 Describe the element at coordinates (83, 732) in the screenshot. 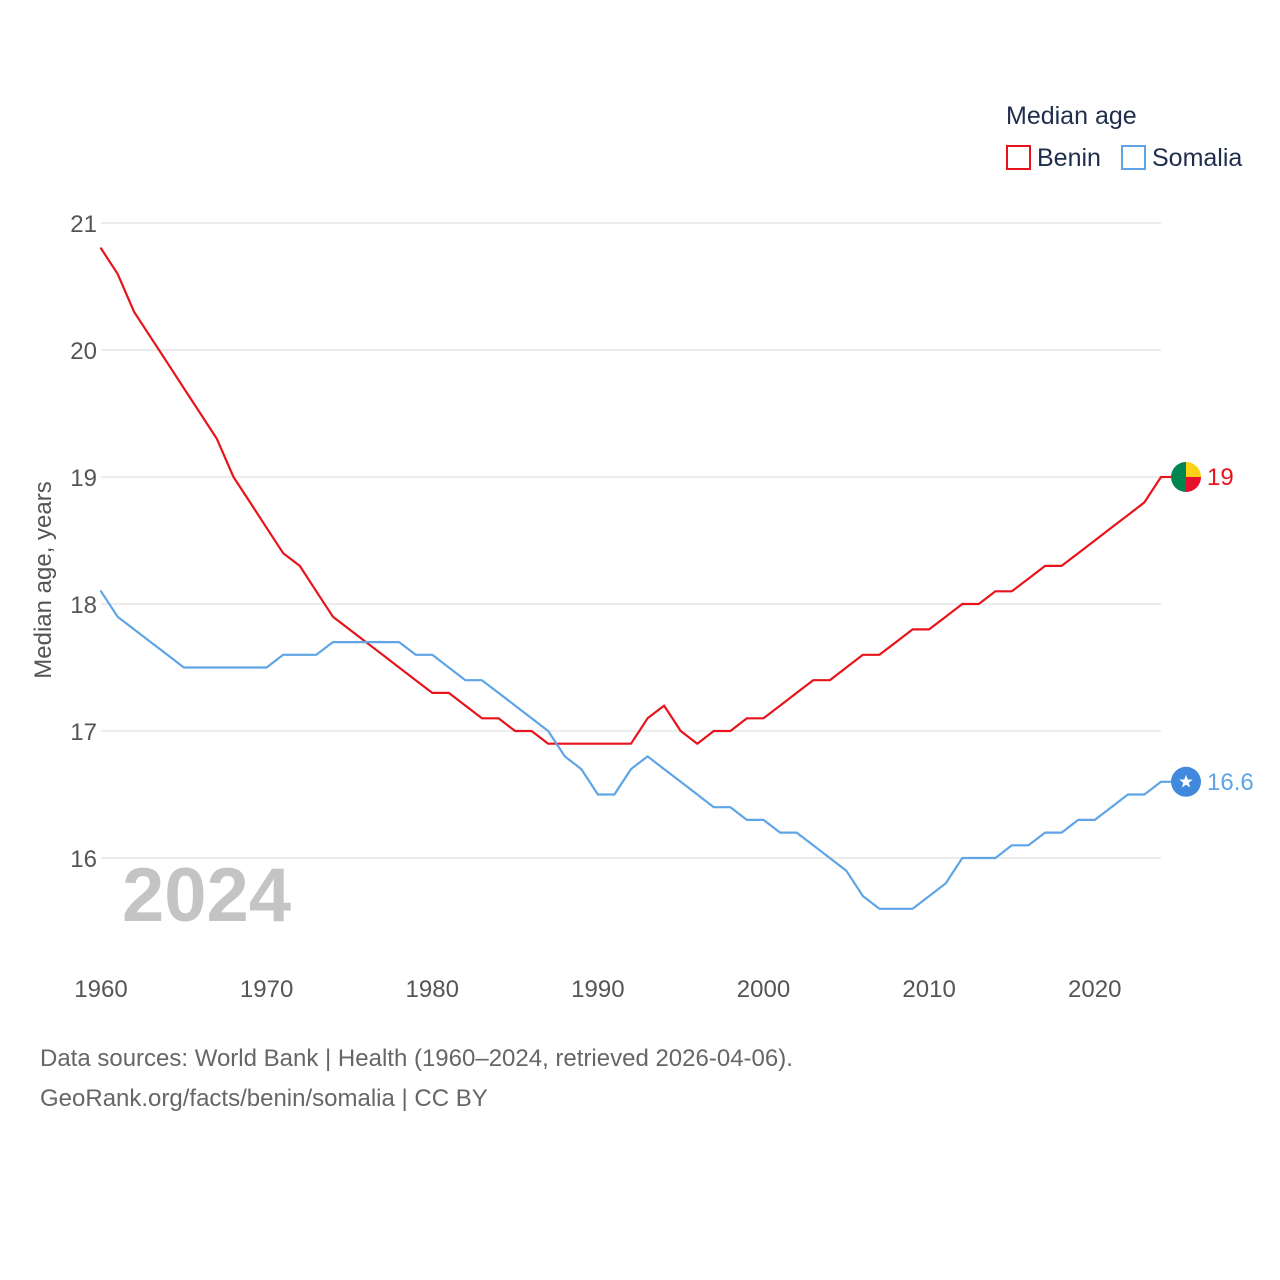

I see `y-tick-label-17: 17` at that location.